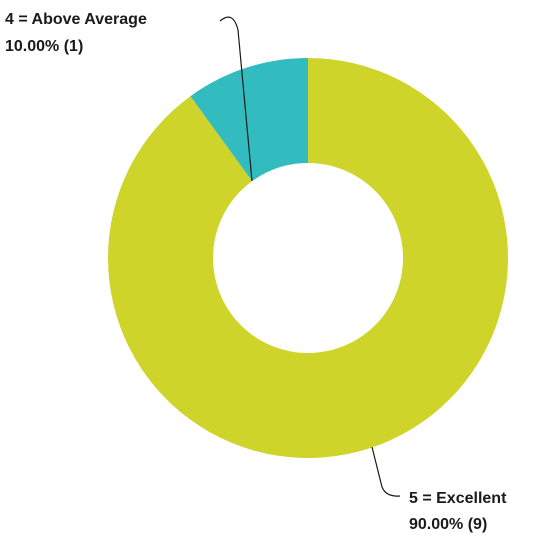  I want to click on slice-label-excellent: 5 = Excellent, so click(458, 498).